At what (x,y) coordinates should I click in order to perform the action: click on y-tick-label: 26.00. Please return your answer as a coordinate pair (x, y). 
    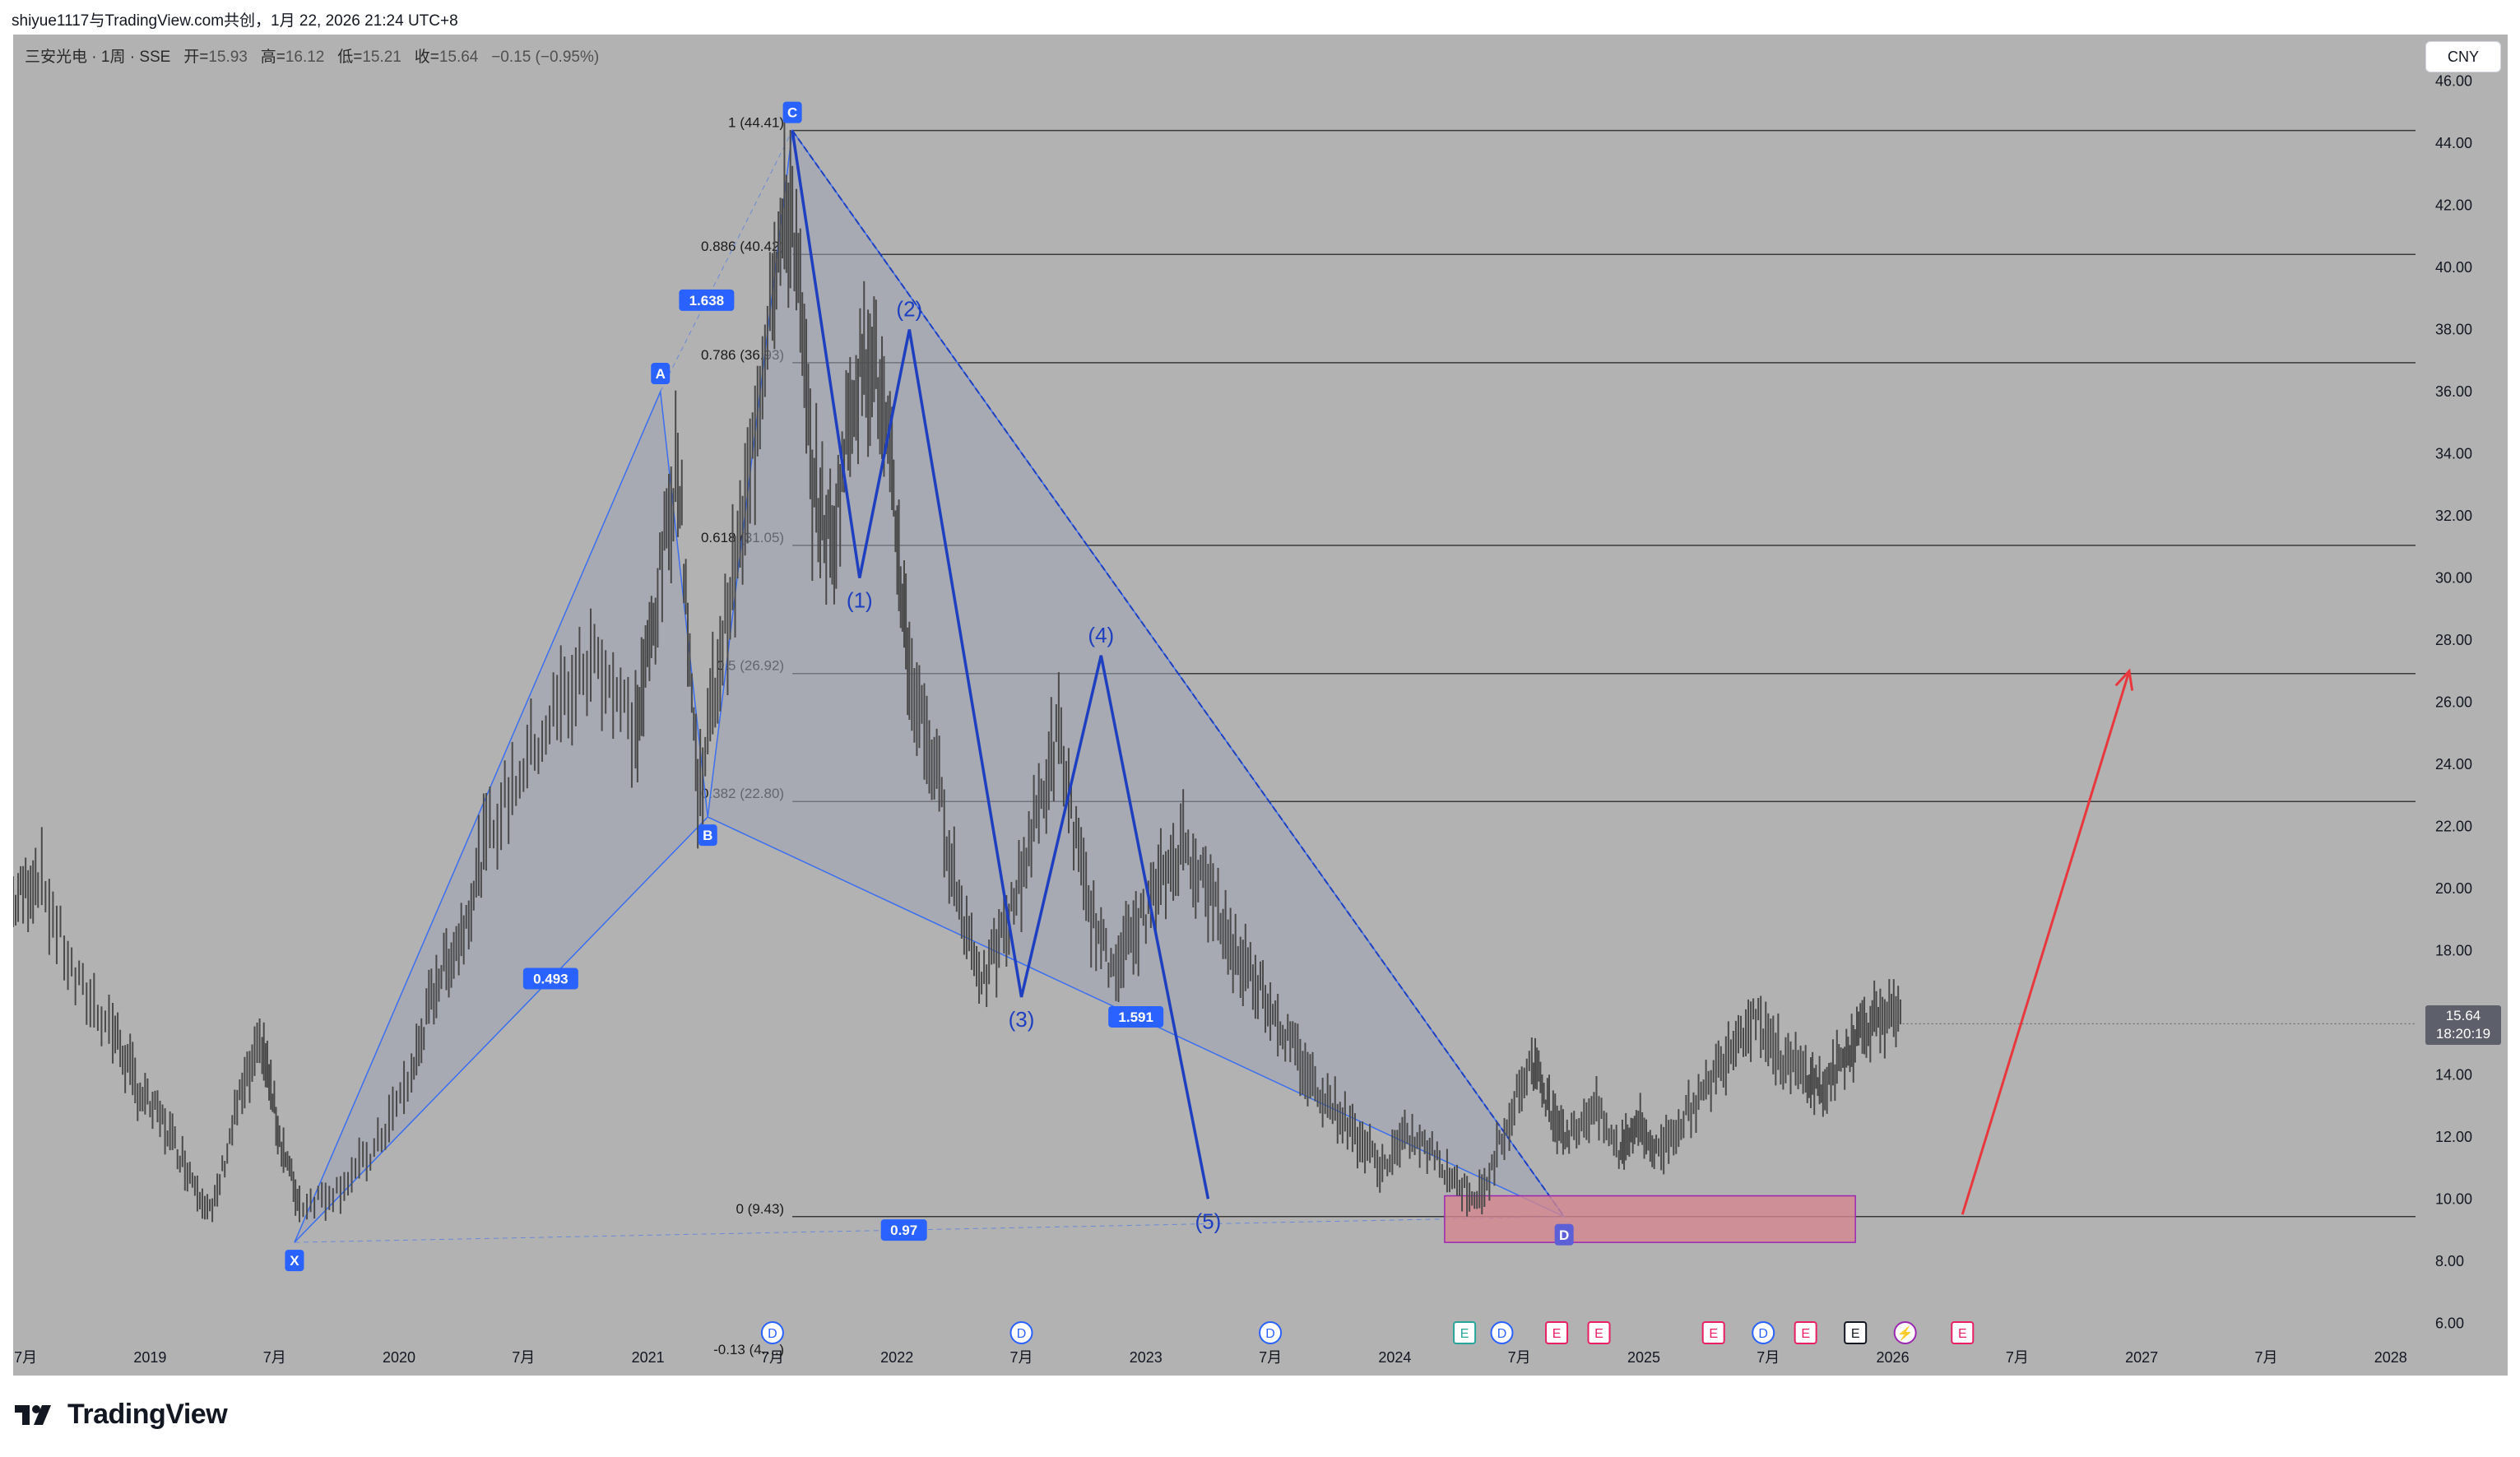
    Looking at the image, I should click on (2453, 702).